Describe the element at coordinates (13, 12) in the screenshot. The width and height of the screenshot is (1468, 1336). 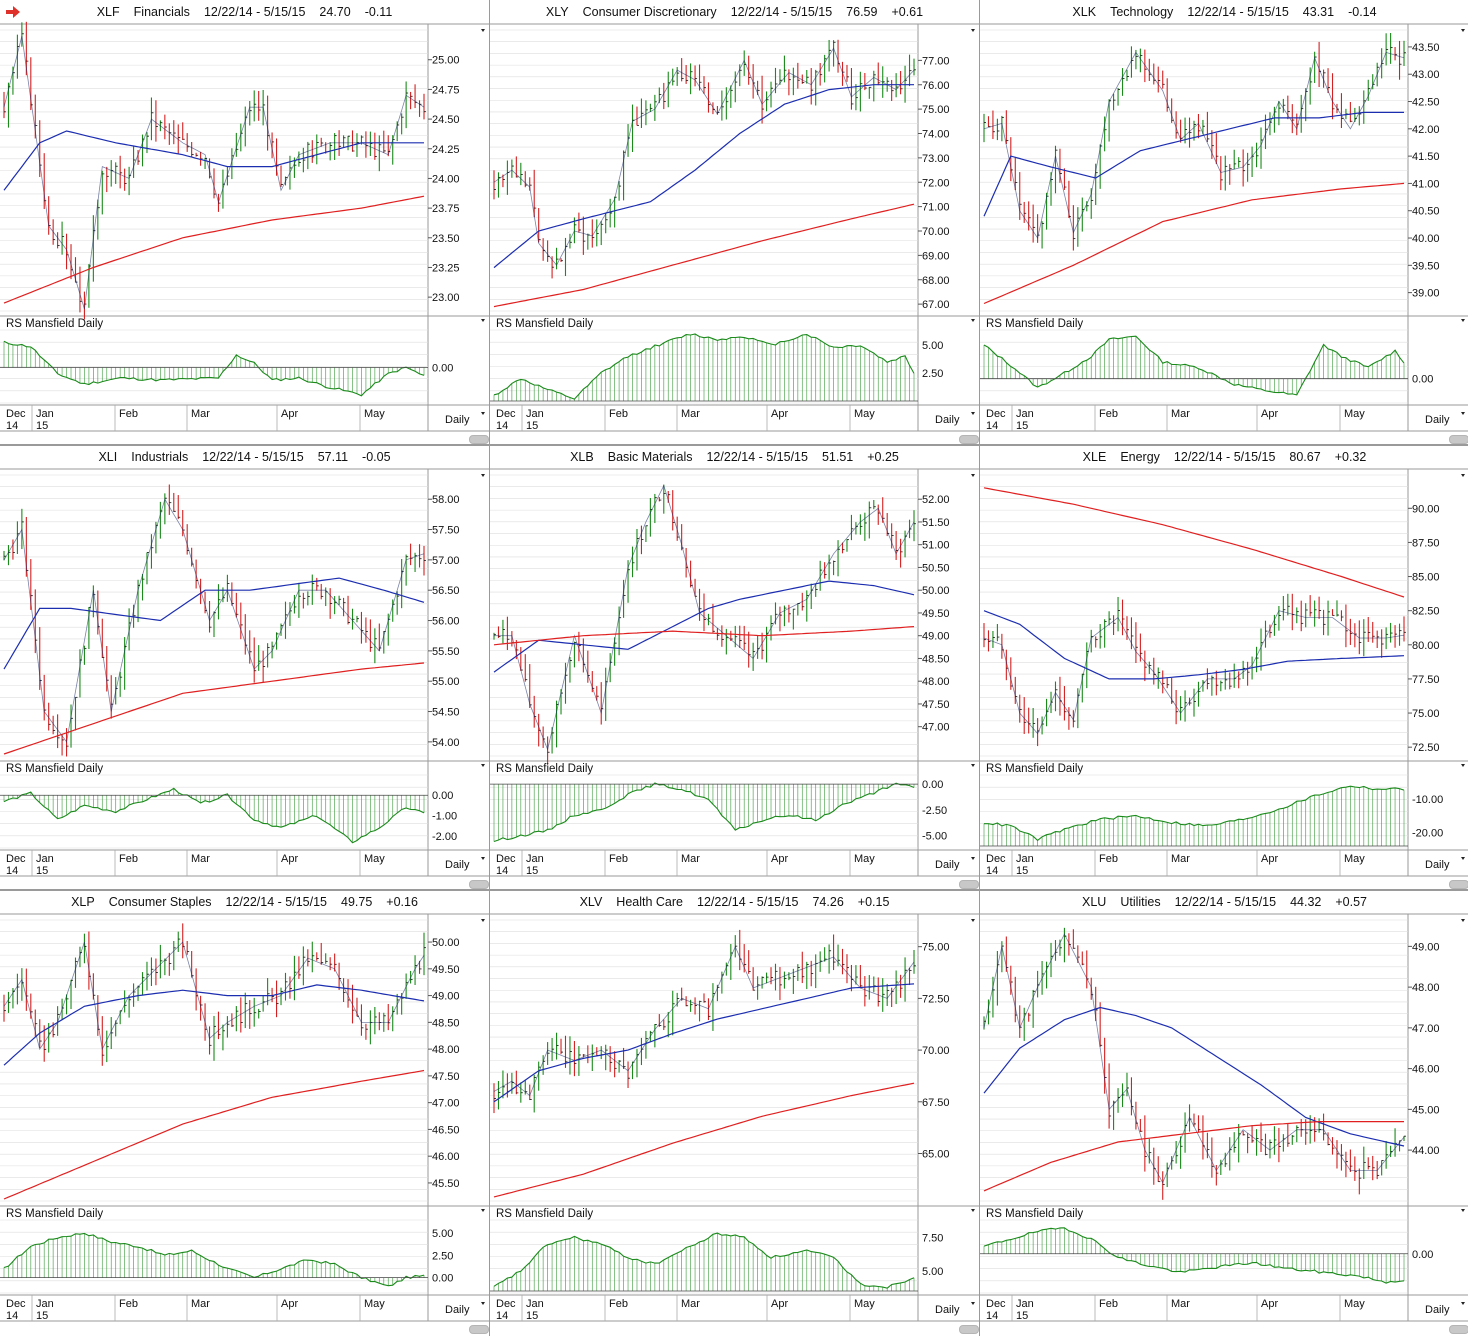
I see `red-right-arrow-icon` at that location.